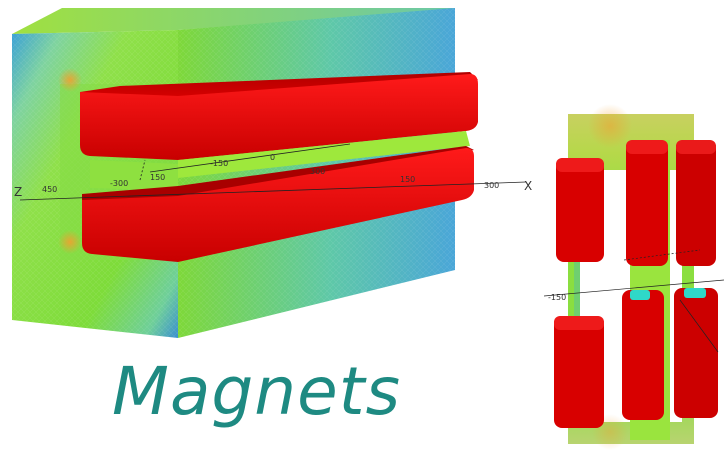 The image size is (724, 455). I want to click on z-axis-label: Z, so click(18, 192).